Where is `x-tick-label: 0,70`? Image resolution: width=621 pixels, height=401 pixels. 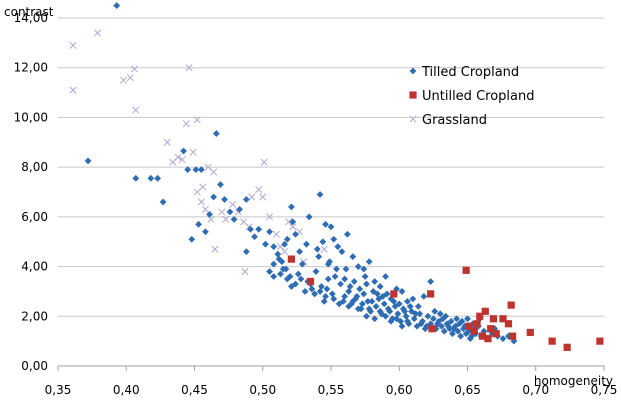
x-tick-label: 0,70 is located at coordinates (535, 390).